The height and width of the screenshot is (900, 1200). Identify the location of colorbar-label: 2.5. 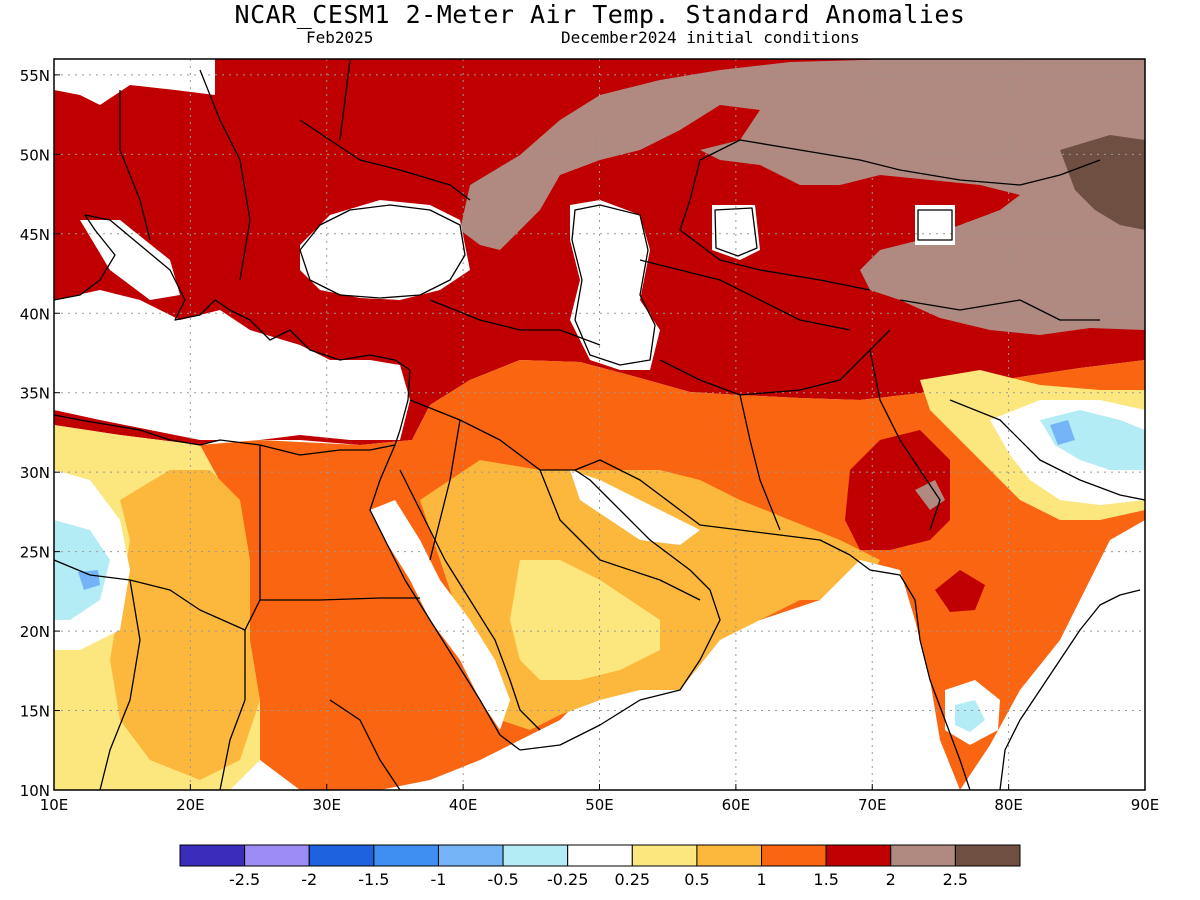
(955, 879).